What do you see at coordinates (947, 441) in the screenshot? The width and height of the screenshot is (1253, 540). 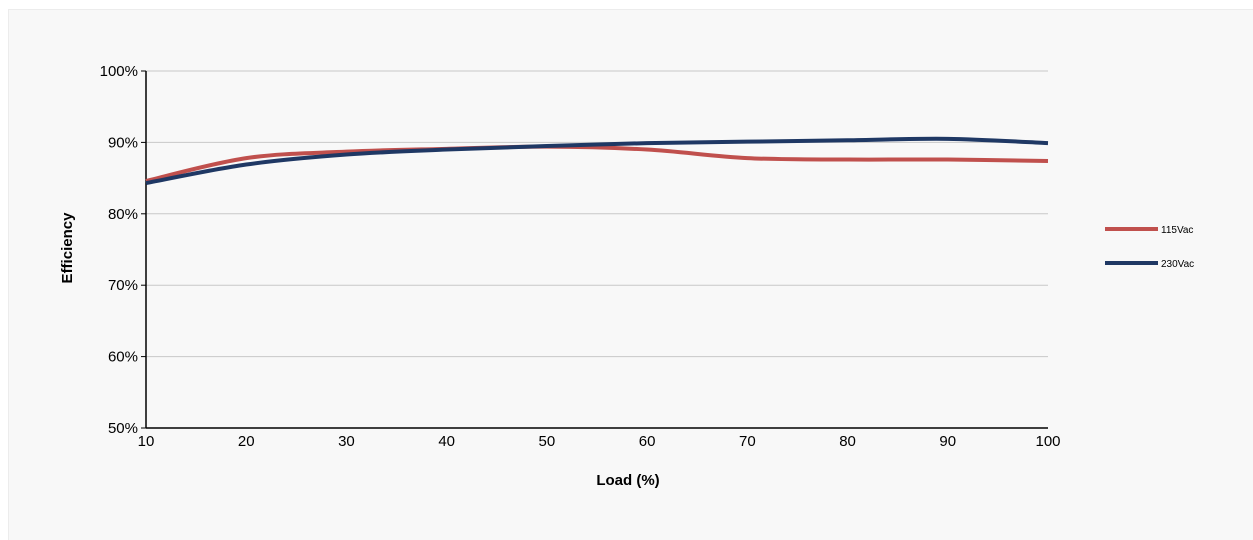 I see `x-tick-label: 90` at bounding box center [947, 441].